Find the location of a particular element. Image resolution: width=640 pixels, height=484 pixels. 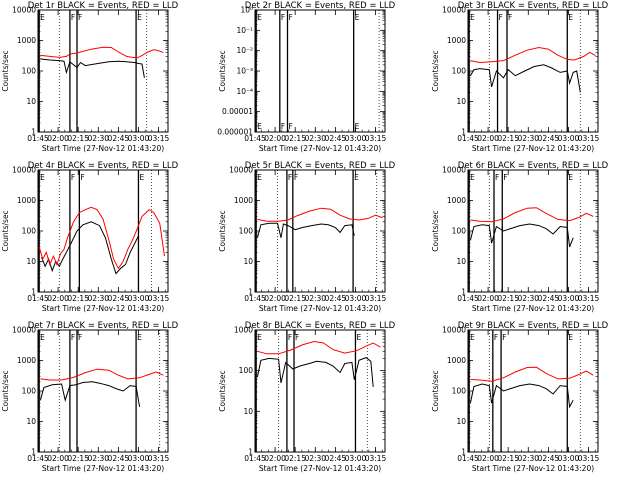

panel-title: Det 1r BLACK = Events, RED = LLD is located at coordinates (103, 6).